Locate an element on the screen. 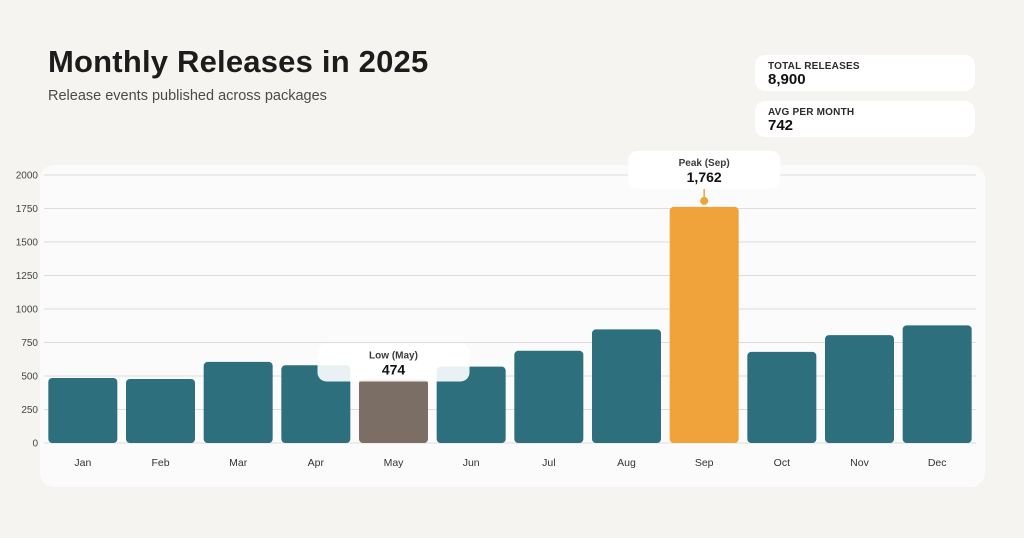  callout-label: Peak (Sep) is located at coordinates (704, 163).